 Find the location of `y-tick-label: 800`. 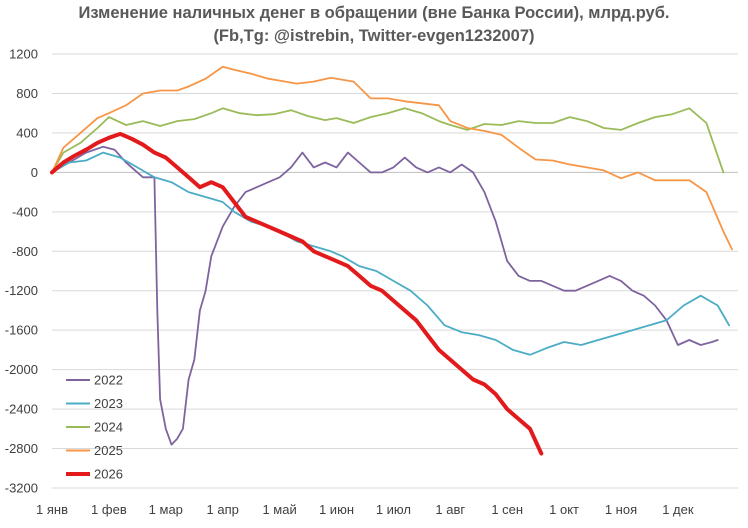

y-tick-label: 800 is located at coordinates (27, 93).